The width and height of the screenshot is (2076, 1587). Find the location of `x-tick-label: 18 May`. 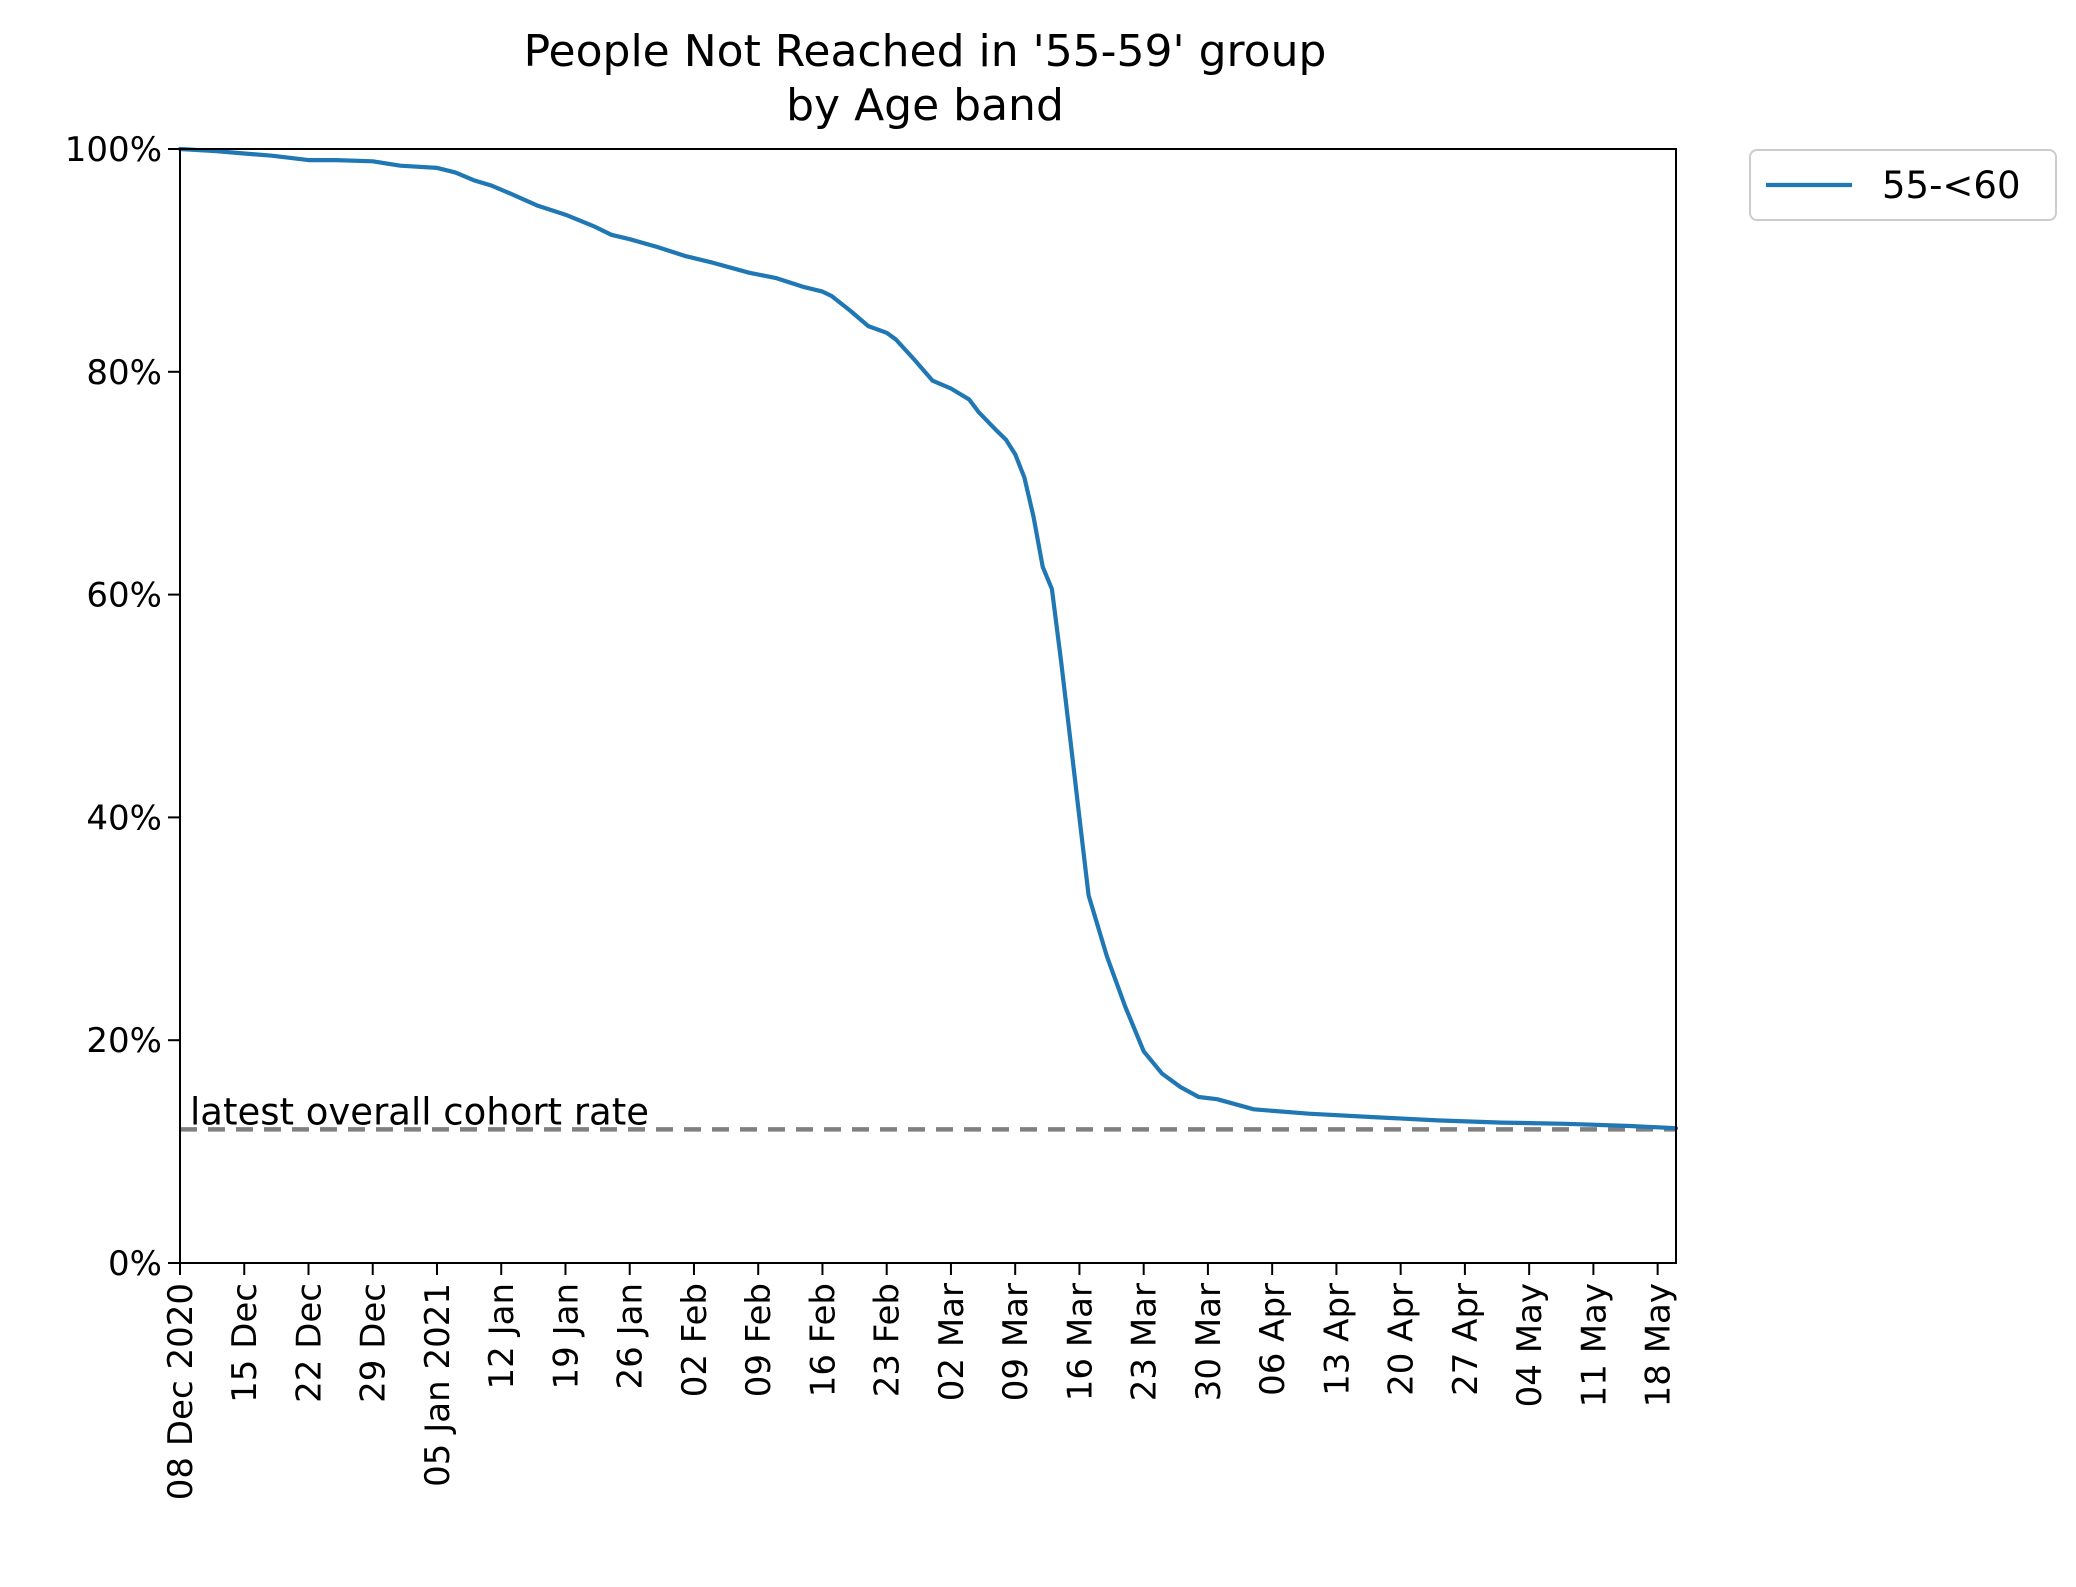

x-tick-label: 18 May is located at coordinates (1659, 1345).